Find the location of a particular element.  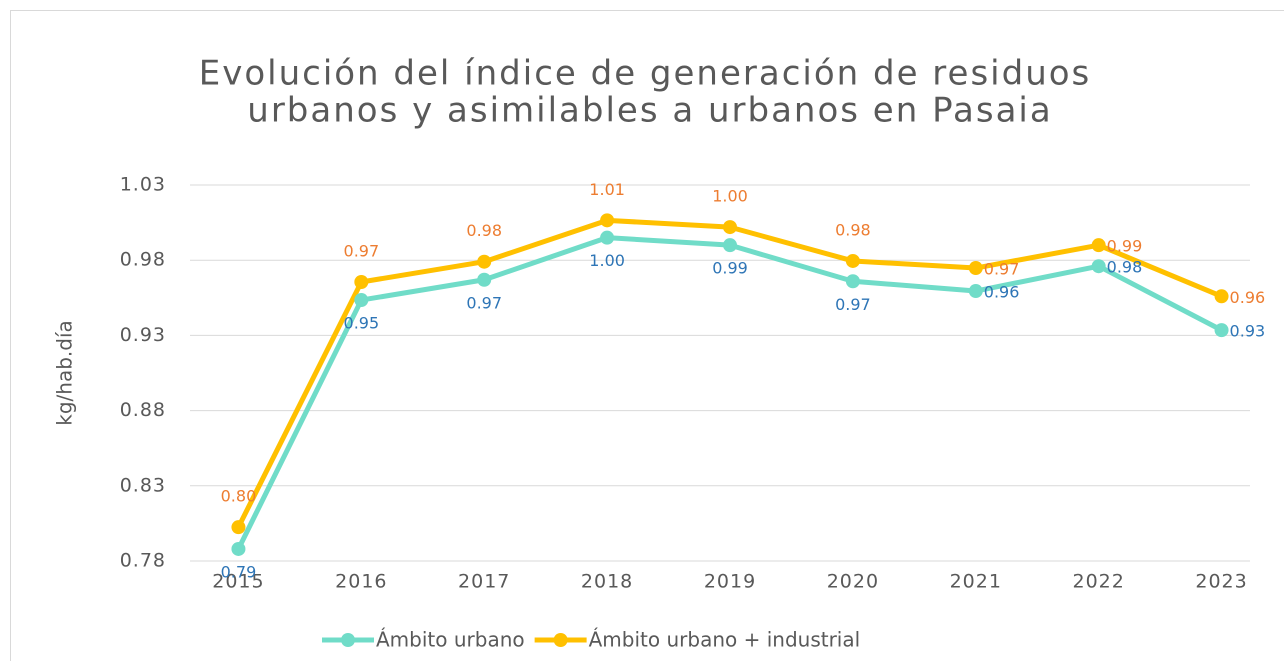

y-tick-label: 1.03 is located at coordinates (143, 185).